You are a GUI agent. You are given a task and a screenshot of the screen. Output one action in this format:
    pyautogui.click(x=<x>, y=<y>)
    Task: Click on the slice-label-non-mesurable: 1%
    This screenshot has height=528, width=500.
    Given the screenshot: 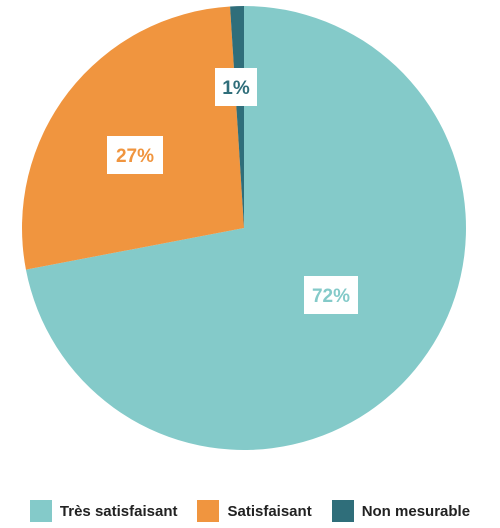 What is the action you would take?
    pyautogui.click(x=236, y=87)
    